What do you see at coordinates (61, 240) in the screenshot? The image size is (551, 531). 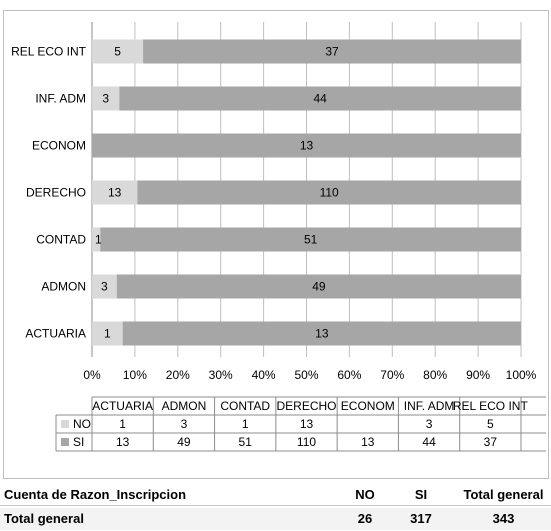 I see `category-label: CONTAD` at bounding box center [61, 240].